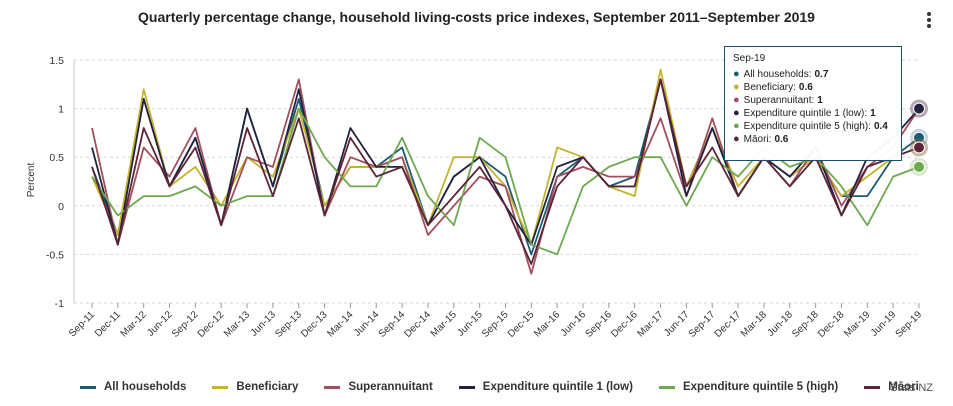  I want to click on legend-item: Superannuitant, so click(378, 387).